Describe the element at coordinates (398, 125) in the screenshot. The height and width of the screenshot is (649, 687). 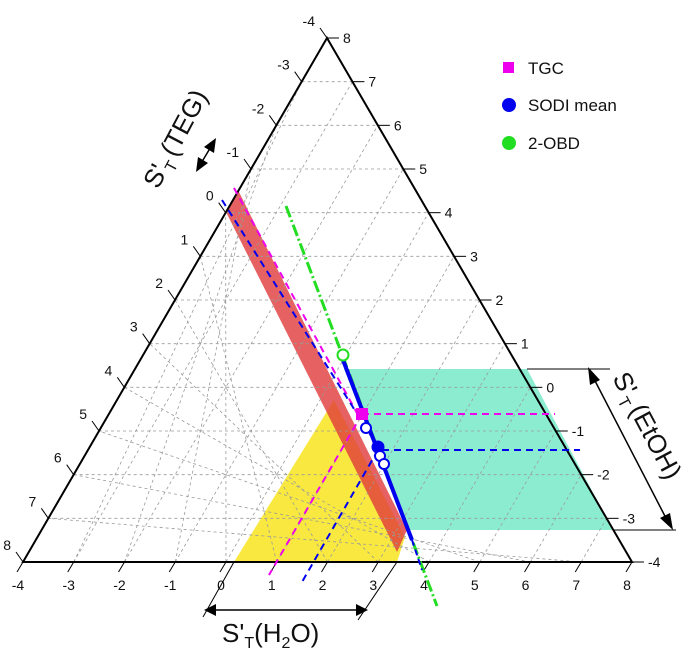
I see `etoh-tick-label: 6` at that location.